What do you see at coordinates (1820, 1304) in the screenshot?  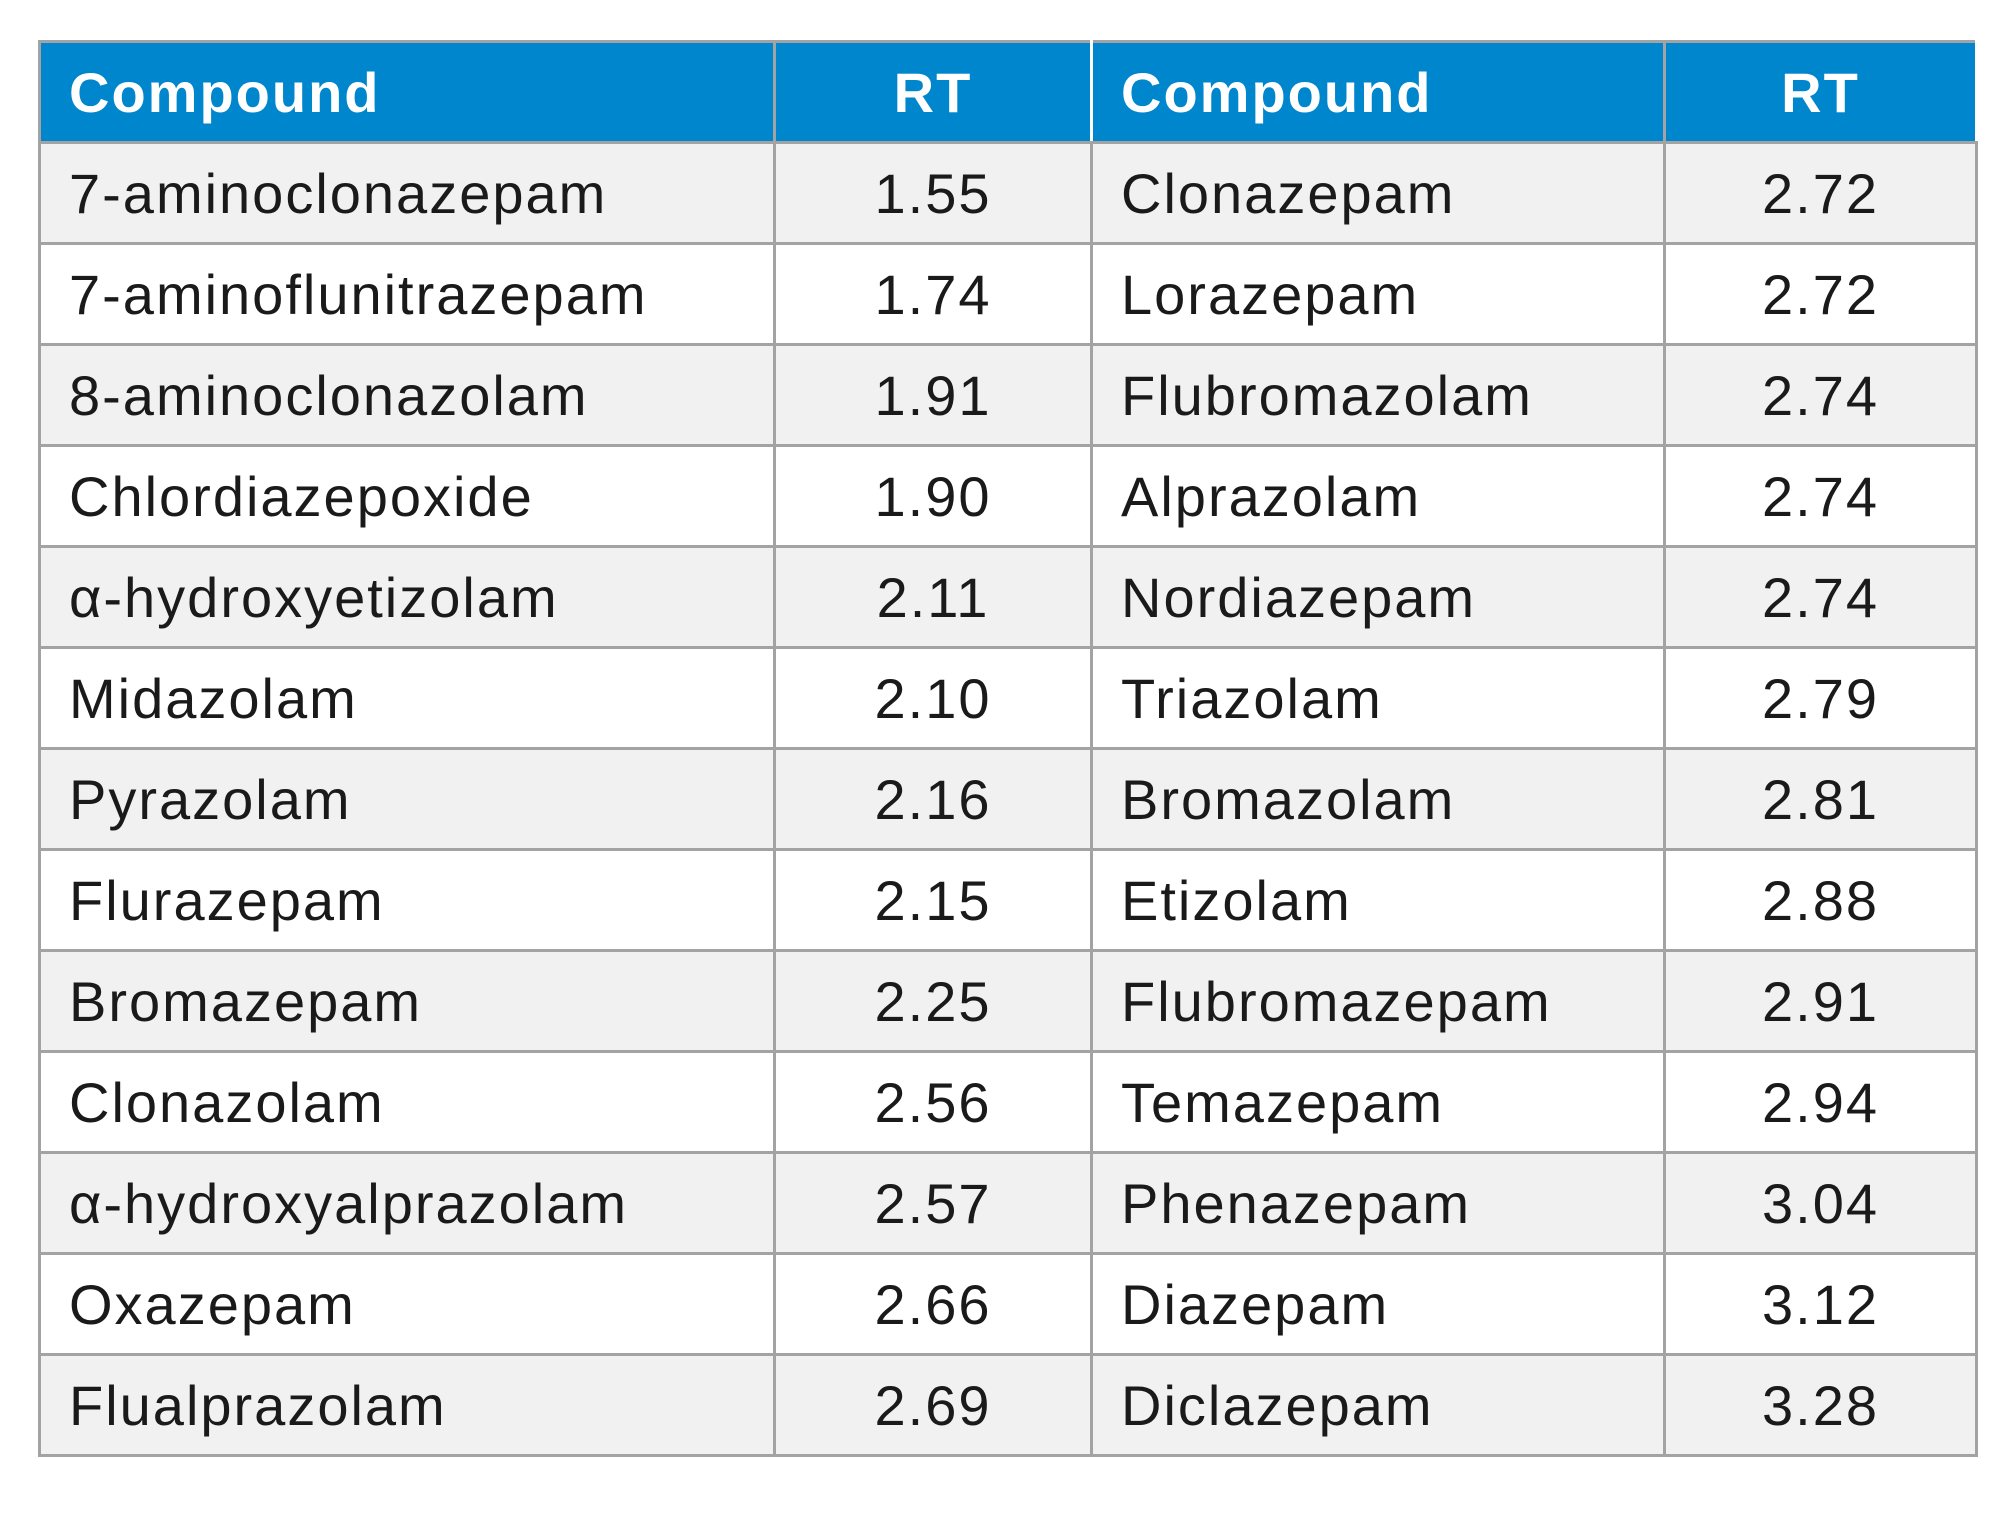 I see `cell-rt-right: 3.12` at bounding box center [1820, 1304].